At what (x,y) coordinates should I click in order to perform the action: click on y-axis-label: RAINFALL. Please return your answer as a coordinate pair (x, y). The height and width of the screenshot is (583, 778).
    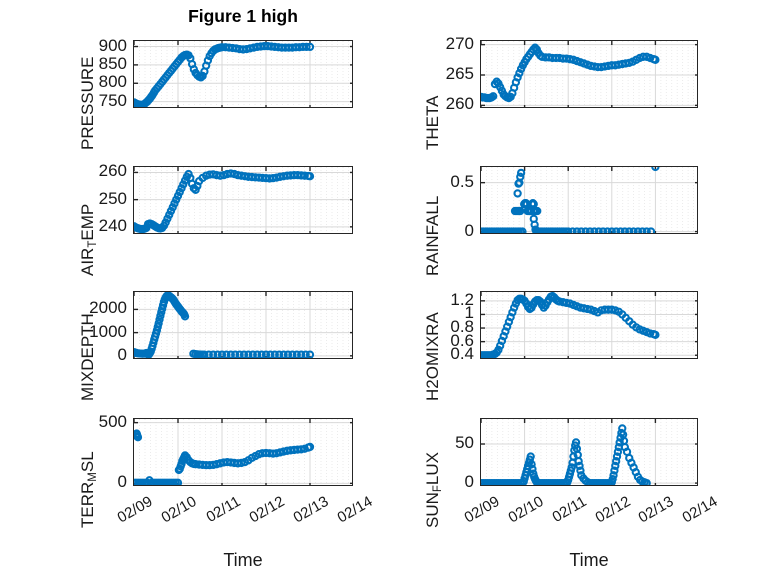
    Looking at the image, I should click on (432, 235).